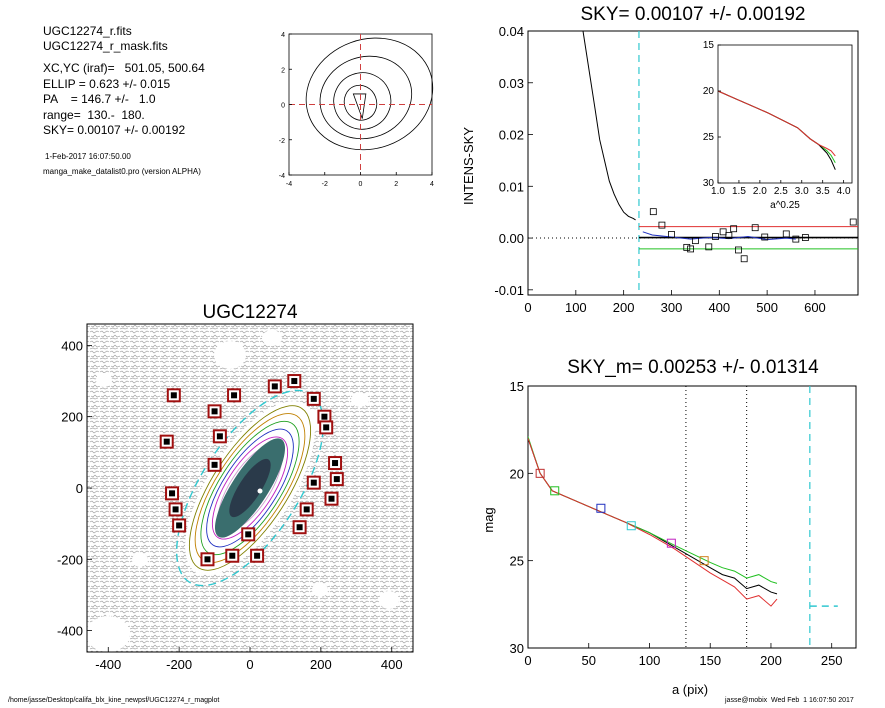  What do you see at coordinates (589, 660) in the screenshot?
I see `mag-xtick-label: 50` at bounding box center [589, 660].